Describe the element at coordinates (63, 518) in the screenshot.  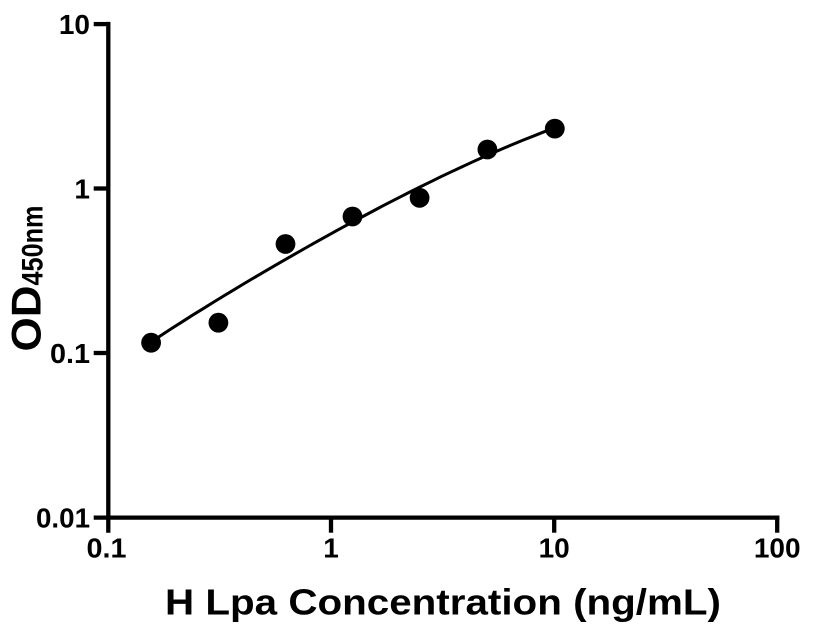
I see `svg-text: 0.01` at that location.